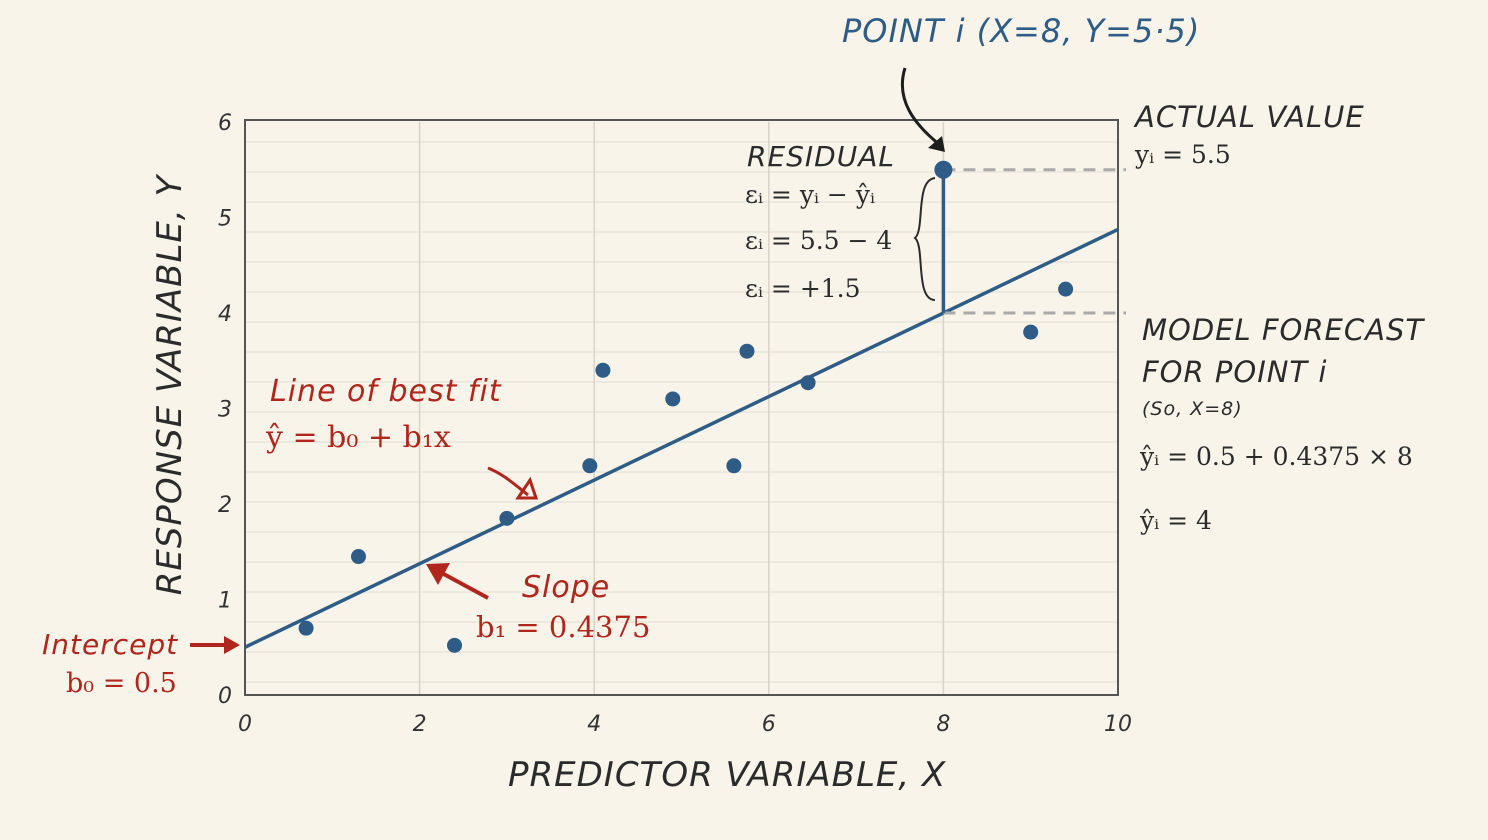  Describe the element at coordinates (121, 683) in the screenshot. I see `intercept-eq: b₀ = 0.5` at that location.